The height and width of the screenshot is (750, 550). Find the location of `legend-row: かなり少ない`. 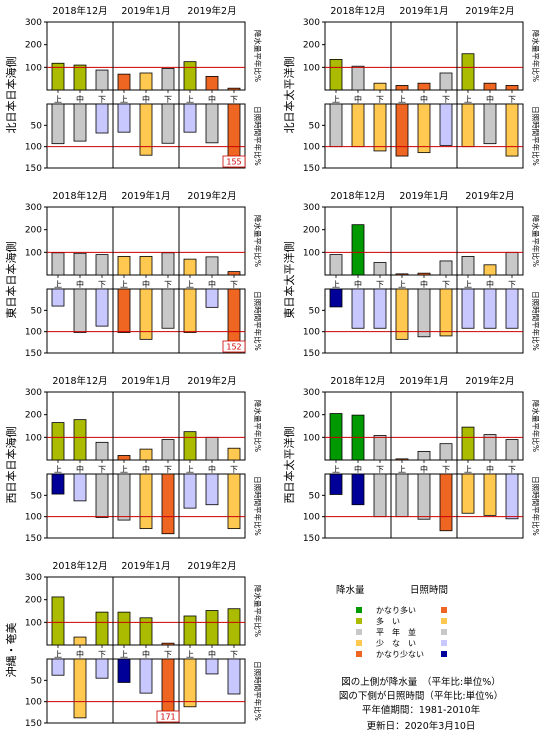

legend-row: かなり少ない is located at coordinates (421, 654).